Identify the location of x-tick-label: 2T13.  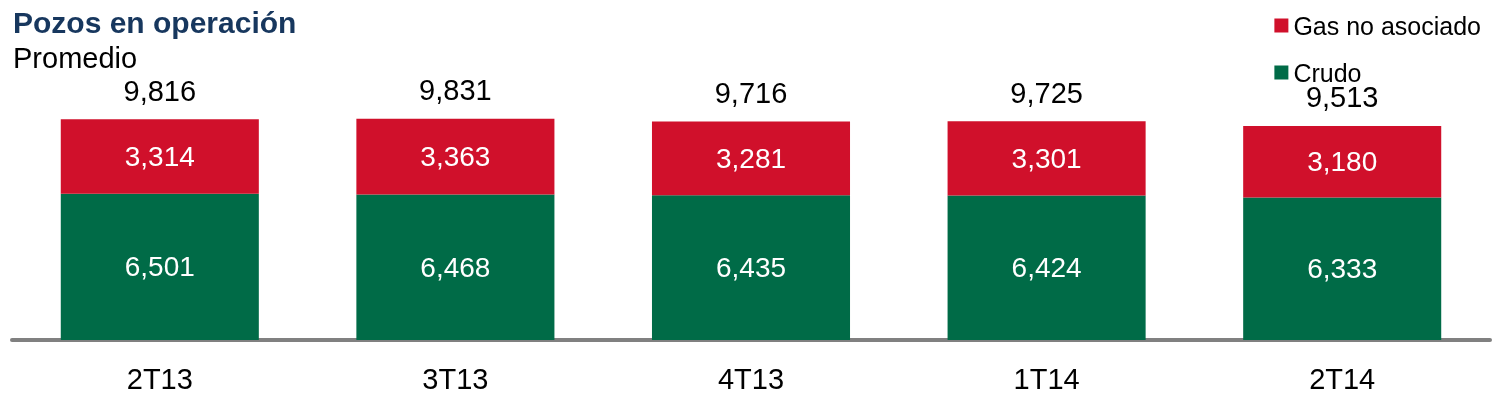
(159, 378).